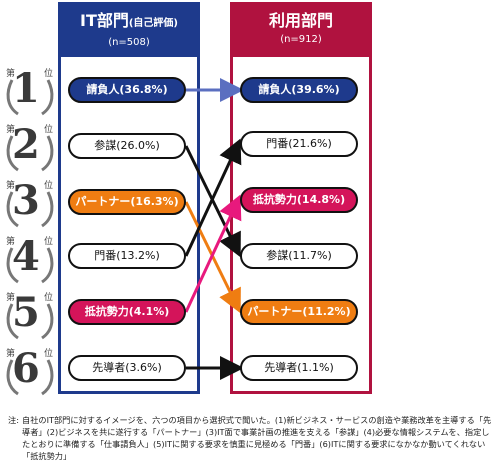 This screenshot has height=470, width=500. I want to click on it-item-partner: パートナー(16.3%), so click(127, 202).